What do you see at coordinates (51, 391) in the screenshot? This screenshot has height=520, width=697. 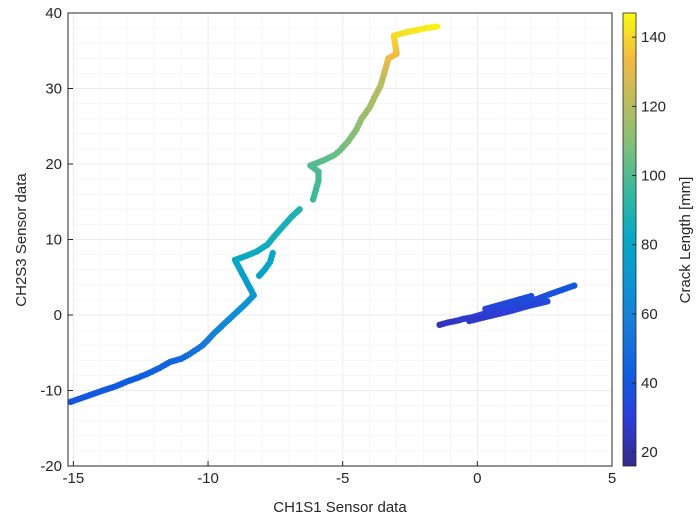 I see `y-tick-label: -10` at bounding box center [51, 391].